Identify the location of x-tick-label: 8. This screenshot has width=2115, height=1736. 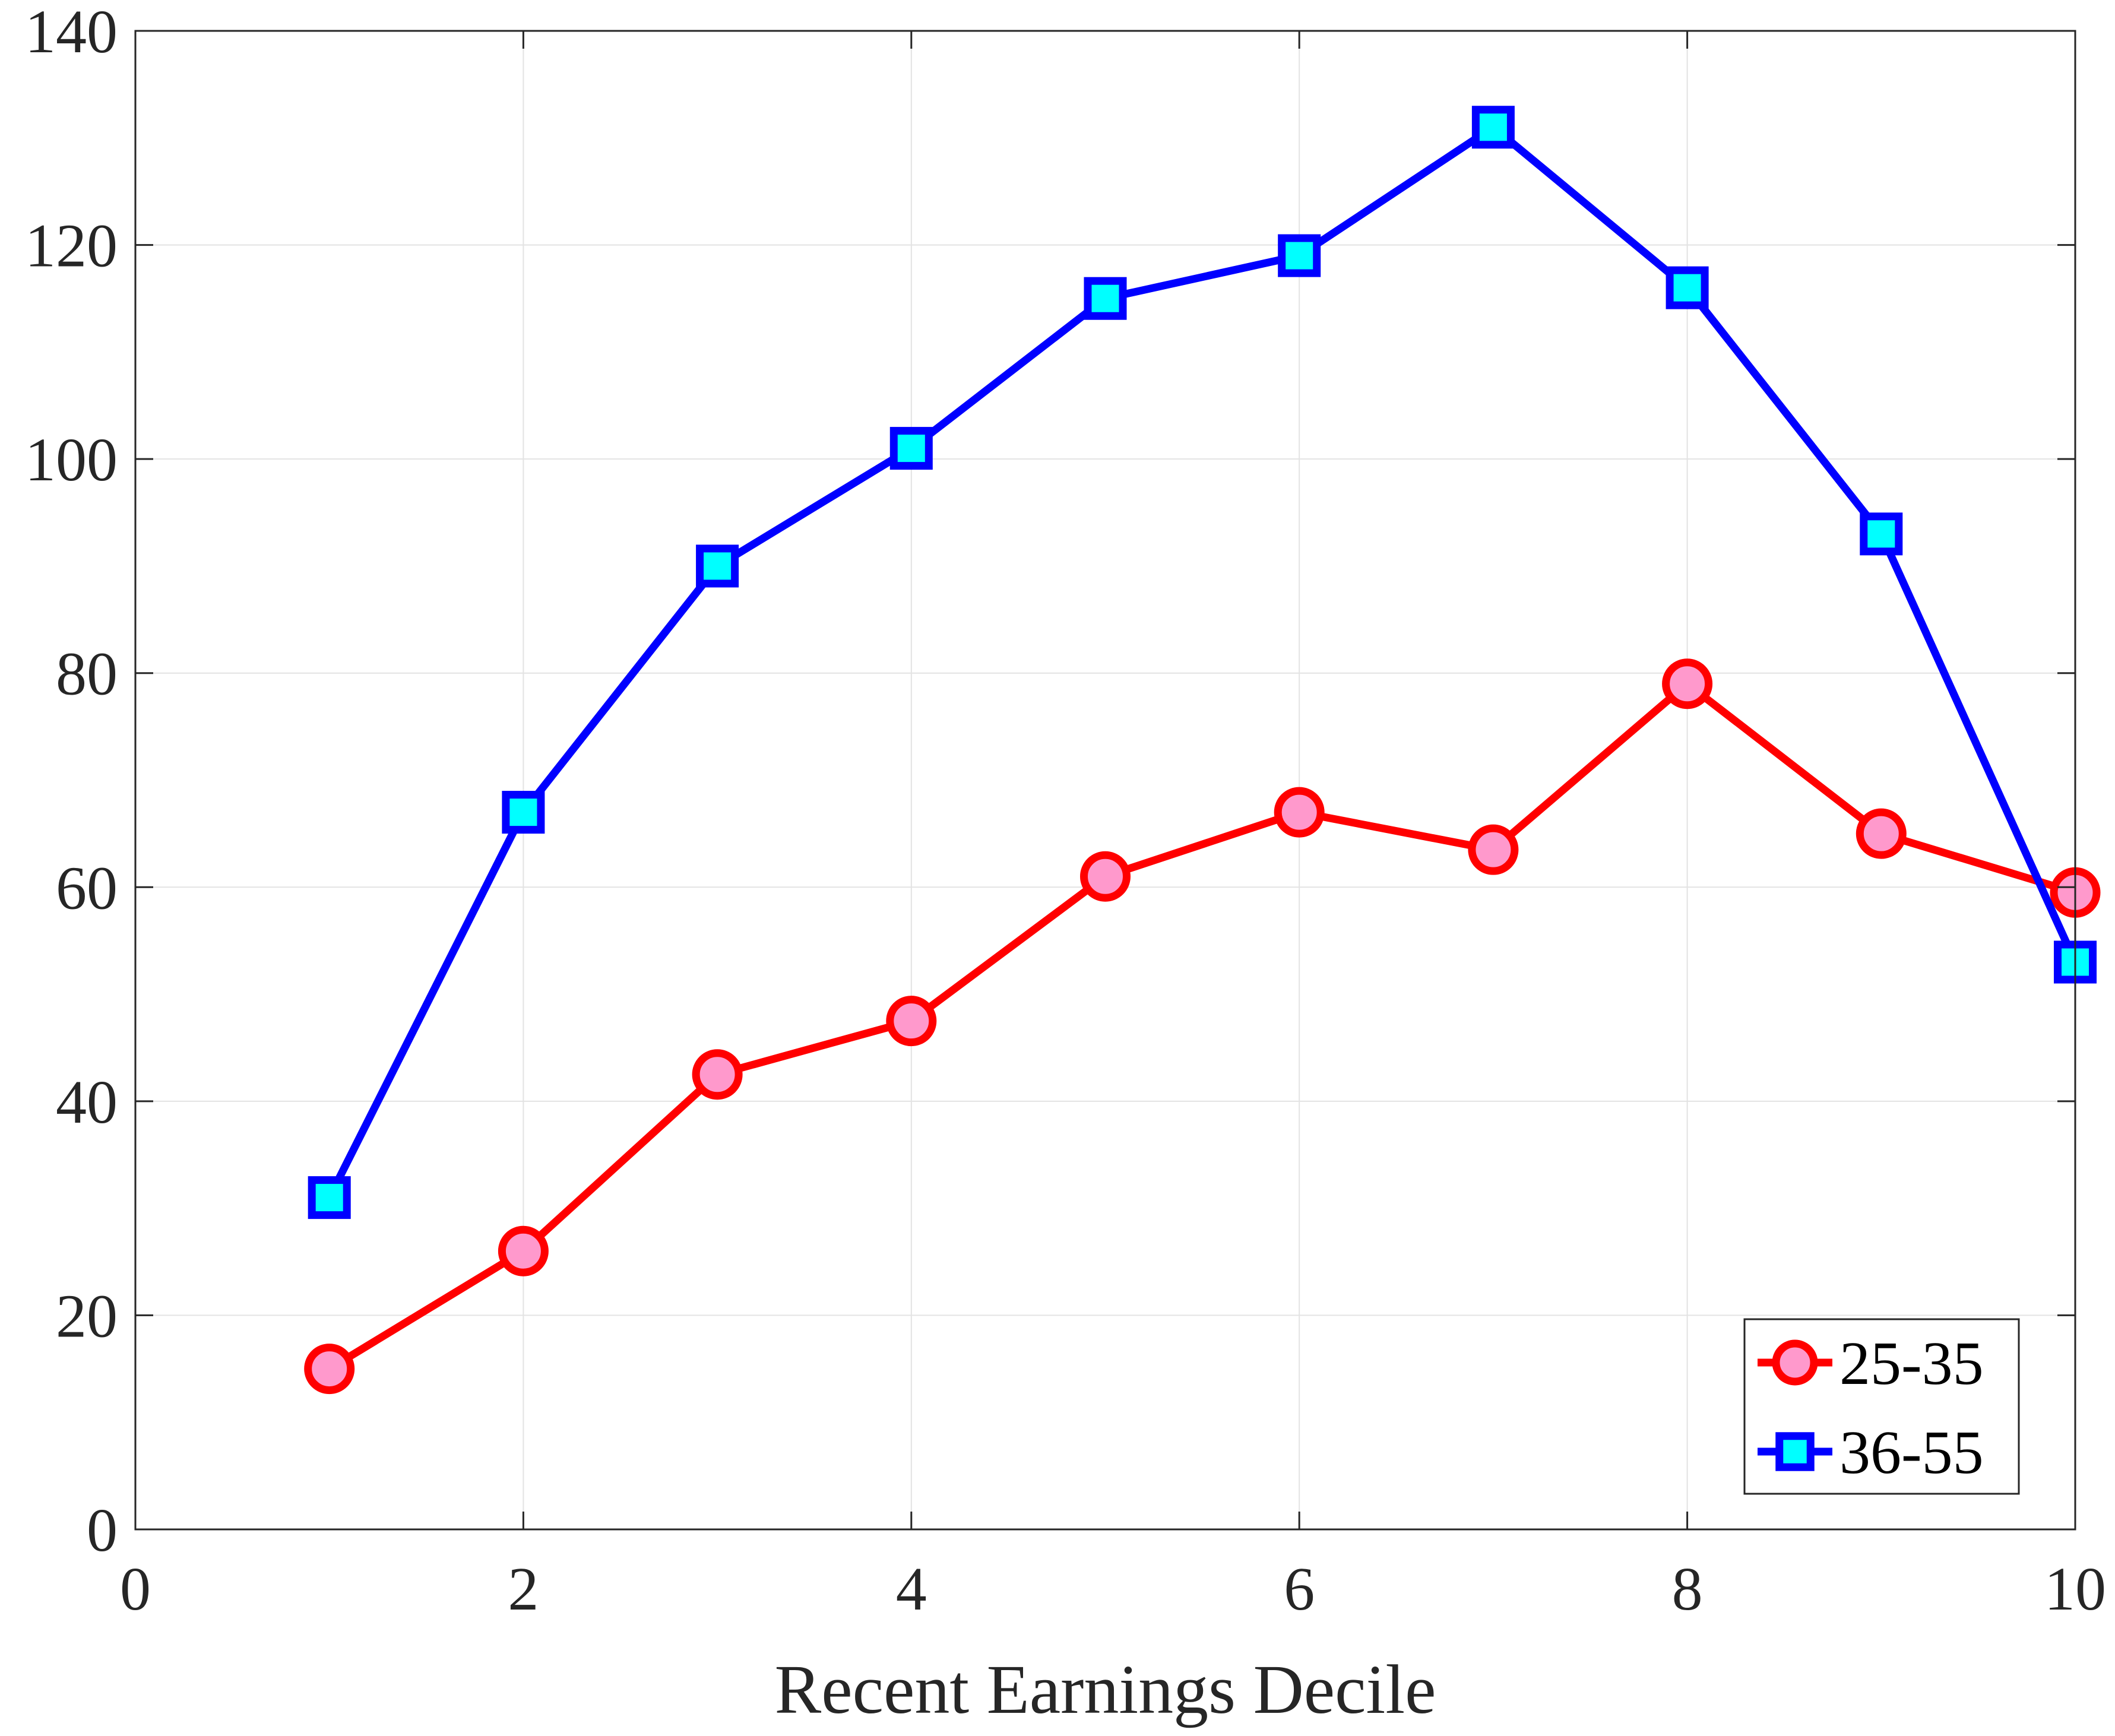
(1687, 1589).